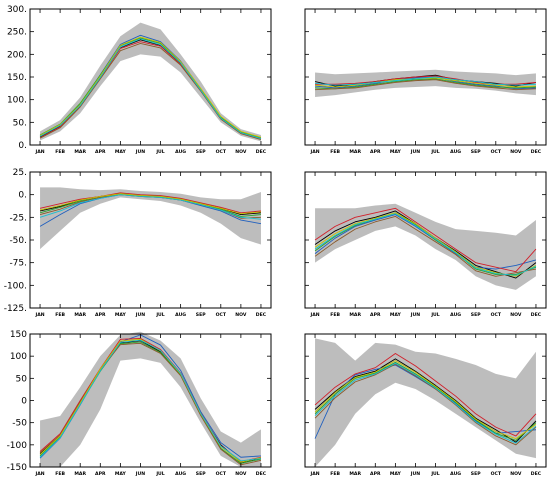 The image size is (550, 479). I want to click on y-tick-label: 25., so click(20, 173).